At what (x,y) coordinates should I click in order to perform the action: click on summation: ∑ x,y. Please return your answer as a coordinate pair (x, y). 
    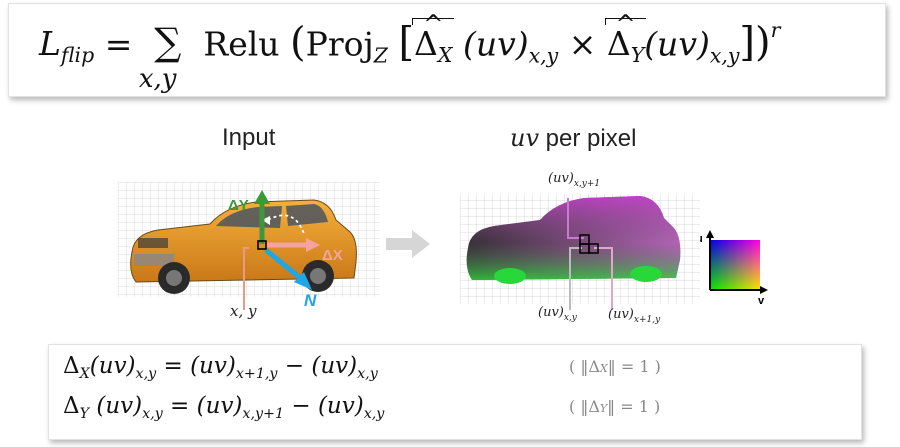
    Looking at the image, I should click on (160, 57).